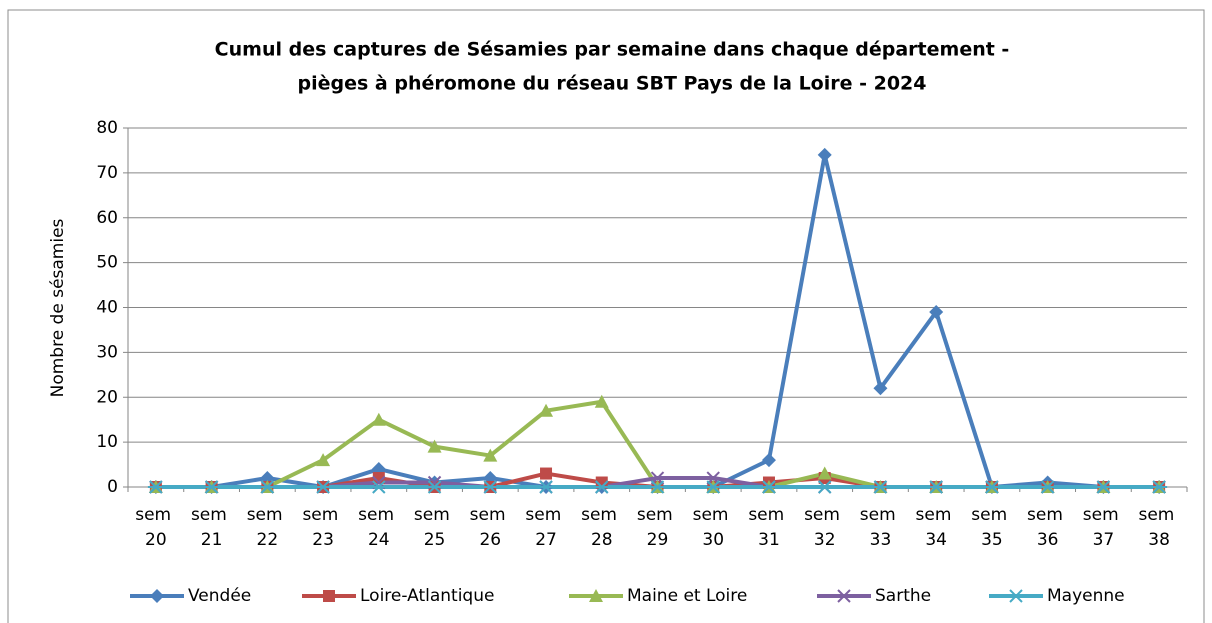  Describe the element at coordinates (1047, 527) in the screenshot. I see `x-tick-label: sem 36` at that location.